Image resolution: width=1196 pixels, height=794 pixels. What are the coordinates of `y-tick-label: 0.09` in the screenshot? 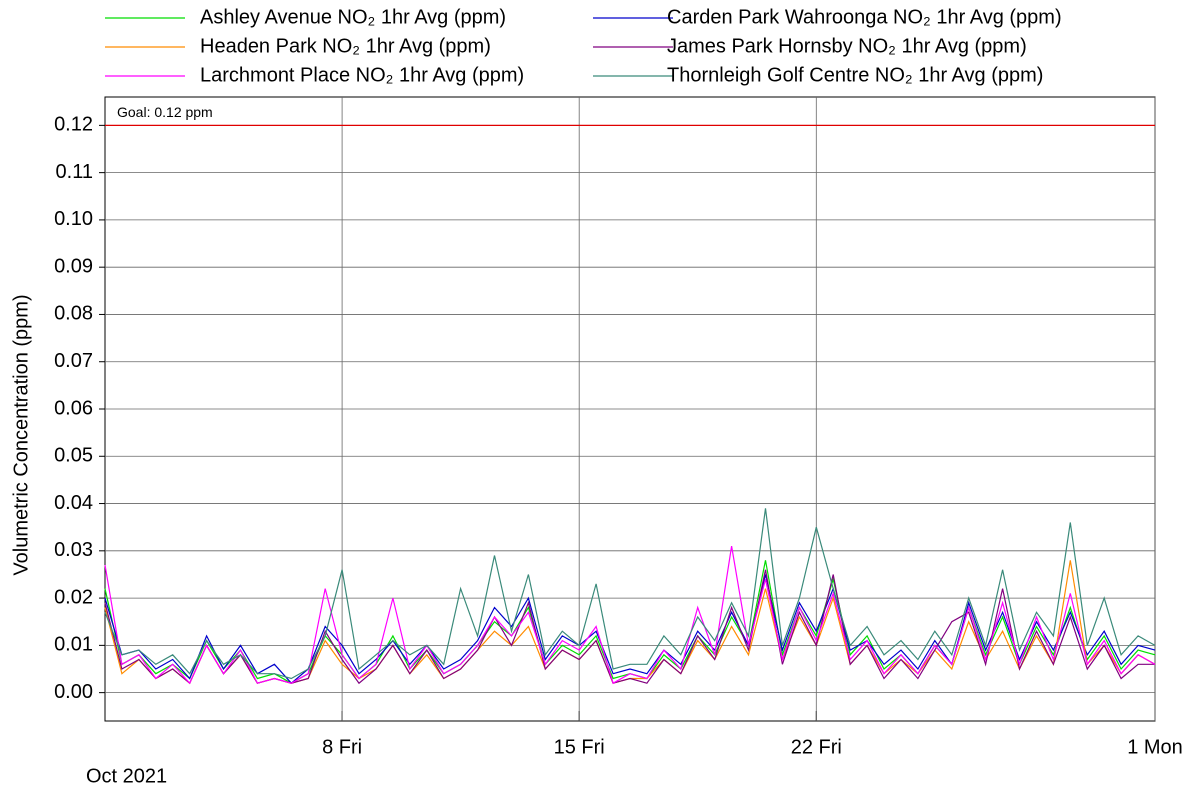 It's located at (73, 266).